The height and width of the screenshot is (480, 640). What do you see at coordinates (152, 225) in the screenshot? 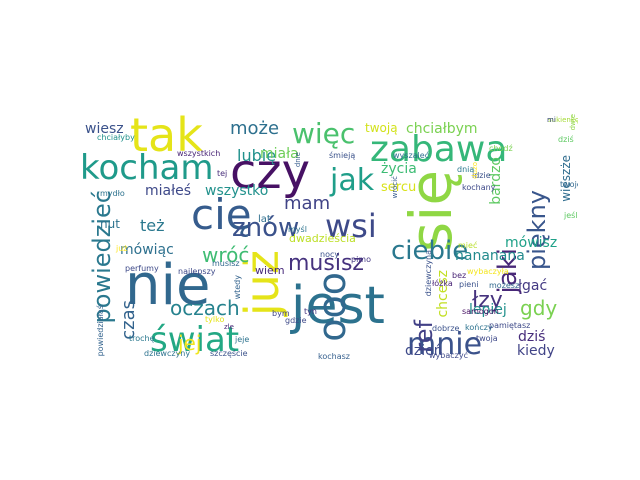
I see `cloud-word: też` at bounding box center [152, 225].